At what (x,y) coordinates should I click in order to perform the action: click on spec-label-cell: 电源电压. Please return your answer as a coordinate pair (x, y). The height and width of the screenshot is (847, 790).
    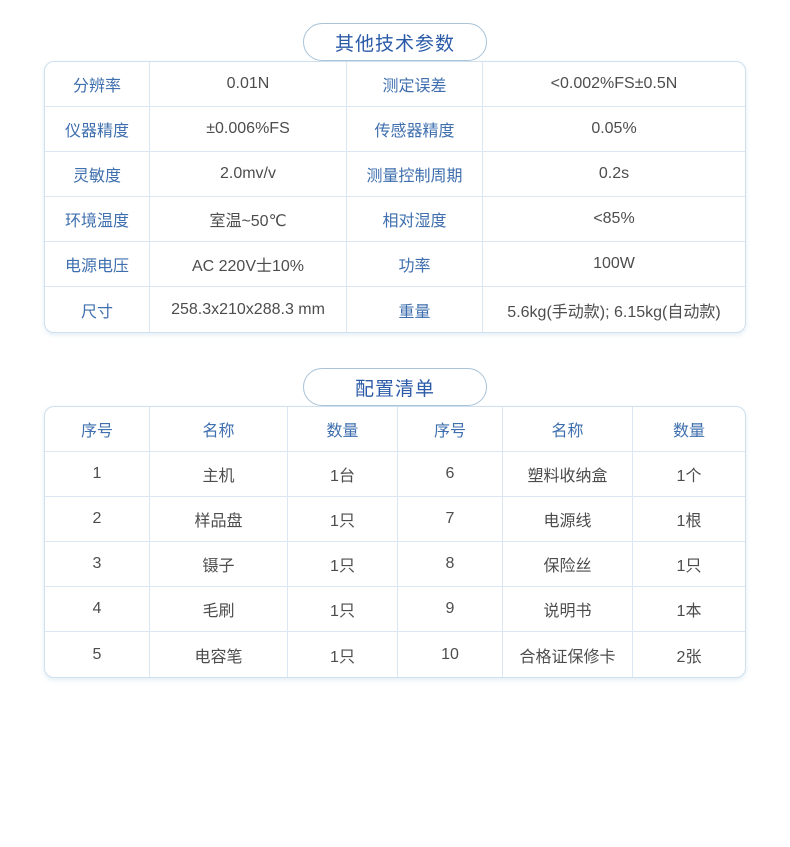
    Looking at the image, I should click on (97, 264).